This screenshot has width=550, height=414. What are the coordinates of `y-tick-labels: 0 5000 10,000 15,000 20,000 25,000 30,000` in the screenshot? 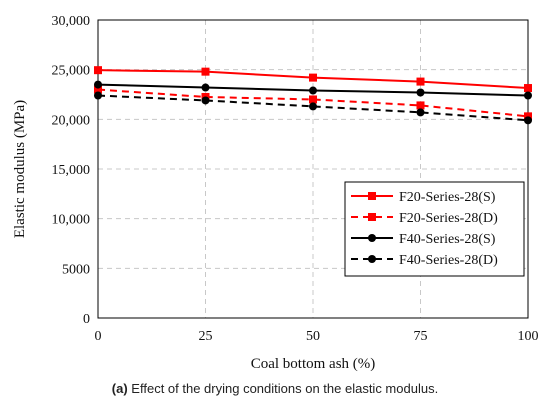 It's located at (71, 170).